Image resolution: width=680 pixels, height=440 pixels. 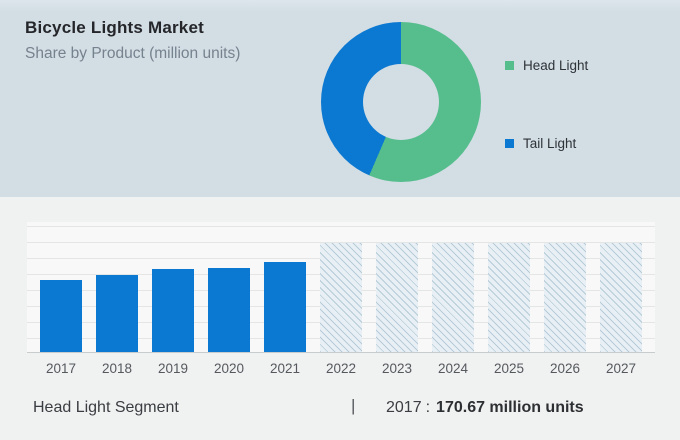 I want to click on bar-column-2021: 2021, so click(x=285, y=299).